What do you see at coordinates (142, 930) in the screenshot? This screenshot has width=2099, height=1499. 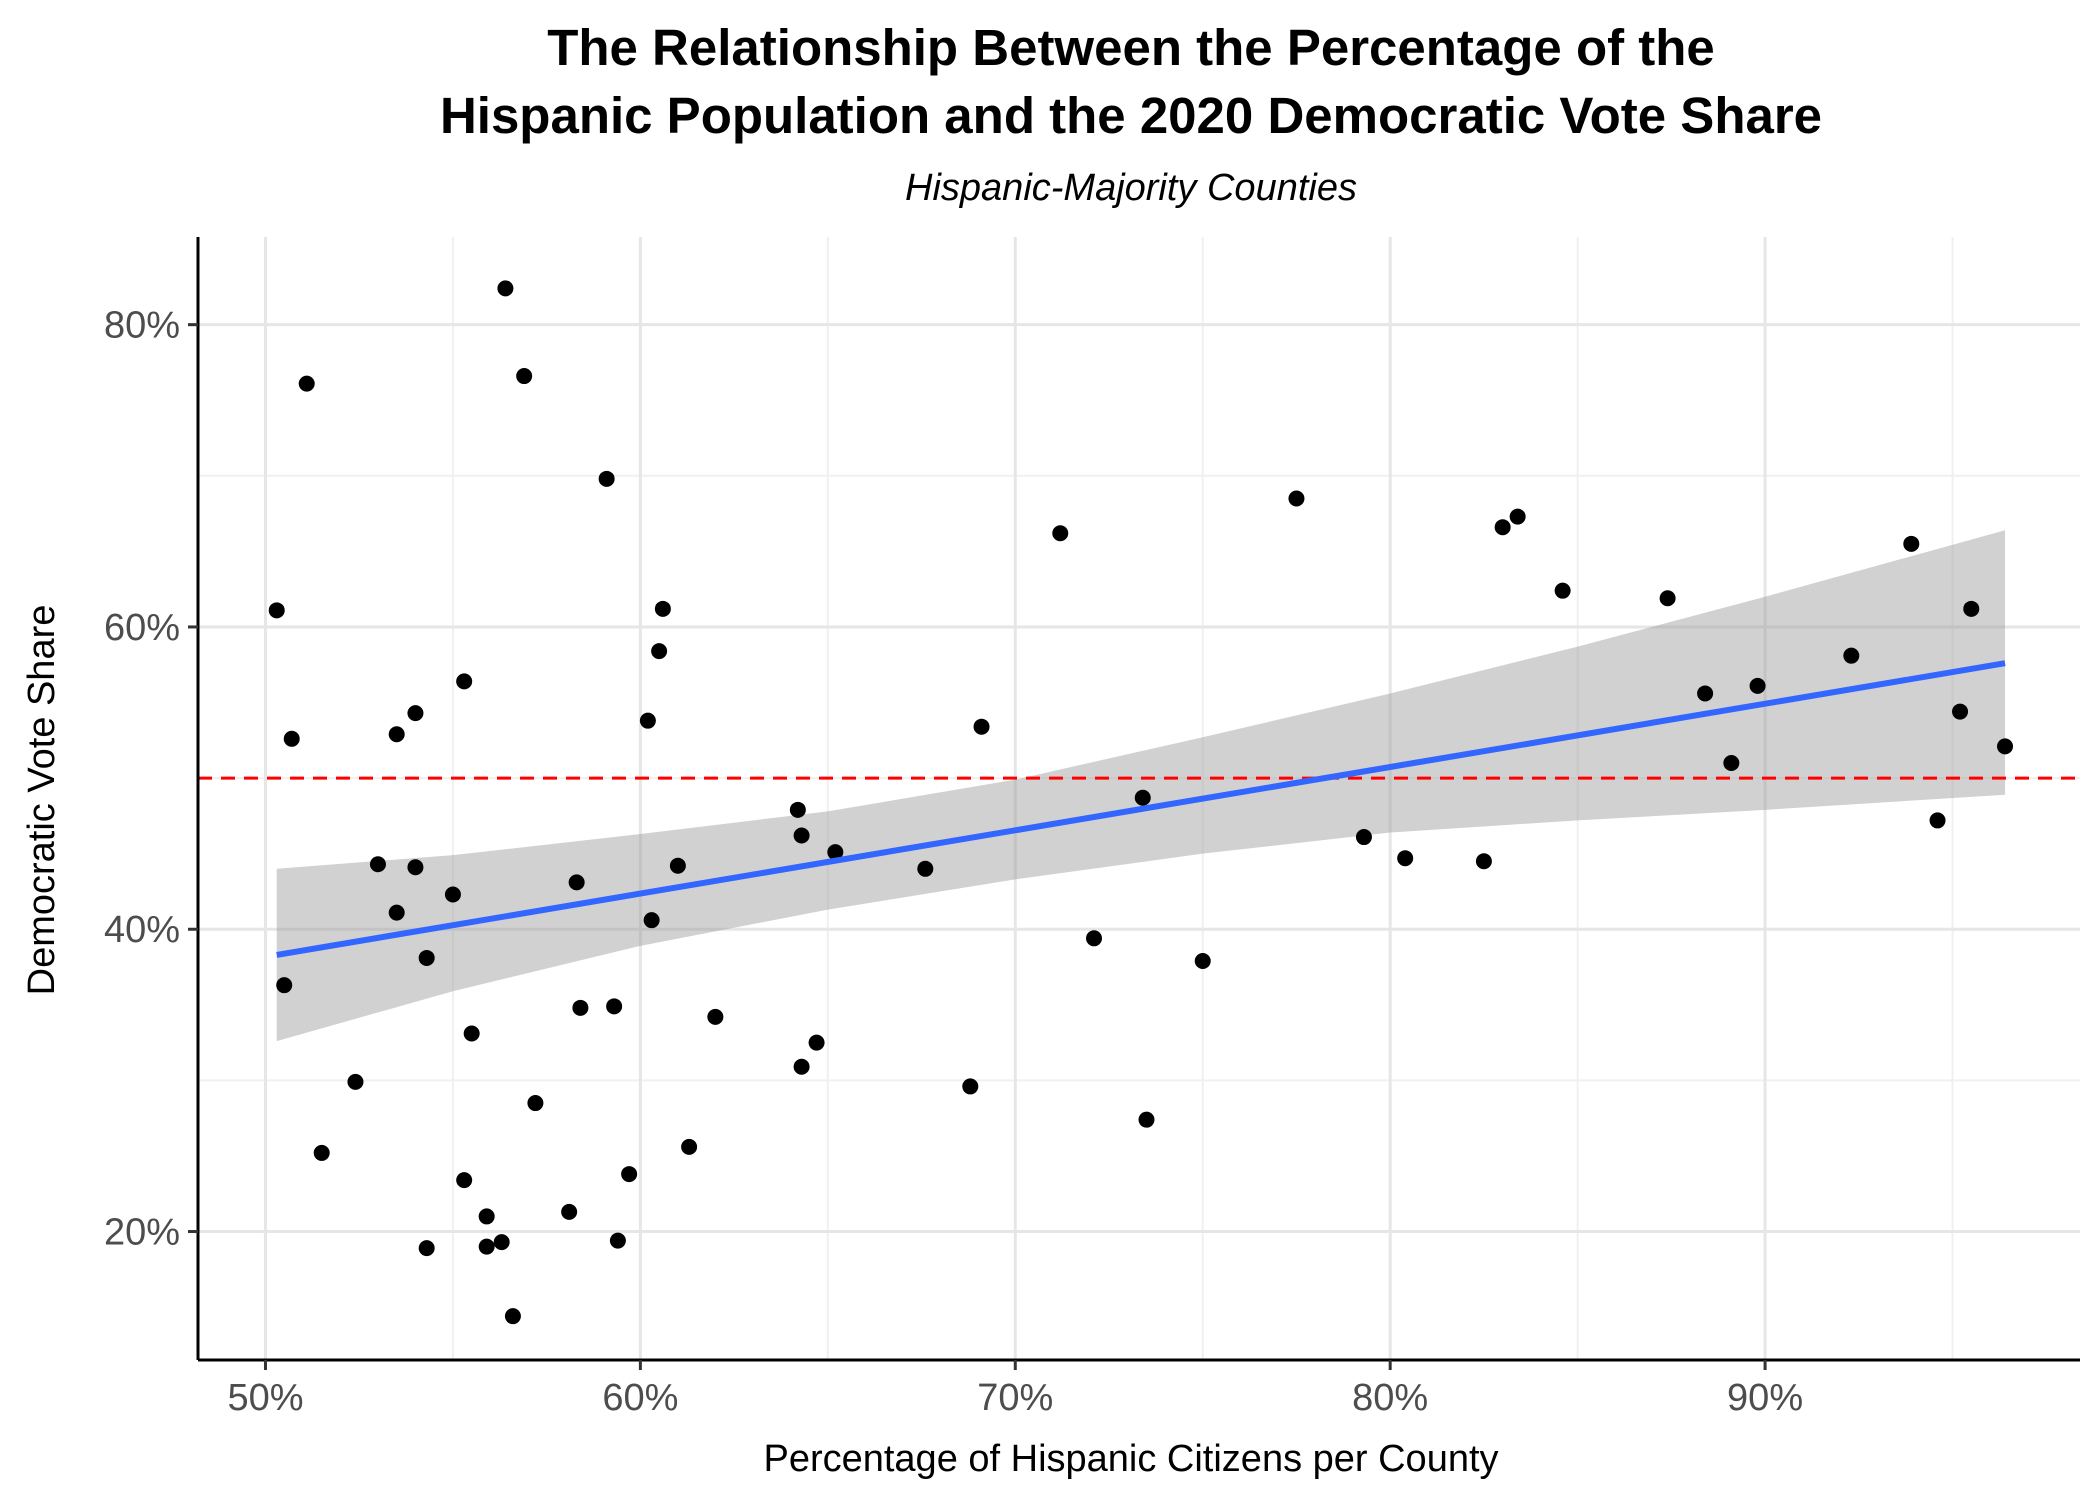 I see `y-tick-label: 40%` at bounding box center [142, 930].